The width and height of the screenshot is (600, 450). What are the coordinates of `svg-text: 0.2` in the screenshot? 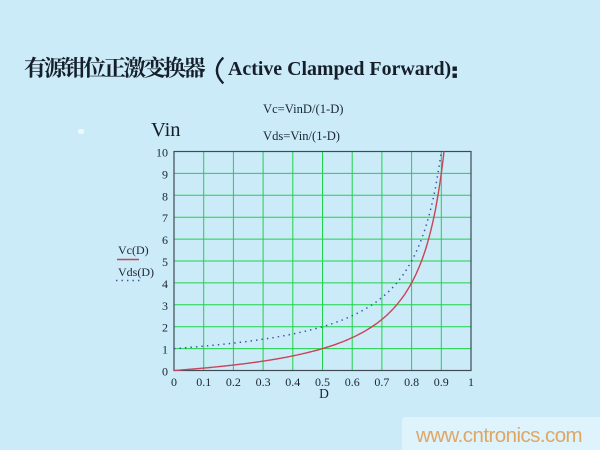 It's located at (233, 382).